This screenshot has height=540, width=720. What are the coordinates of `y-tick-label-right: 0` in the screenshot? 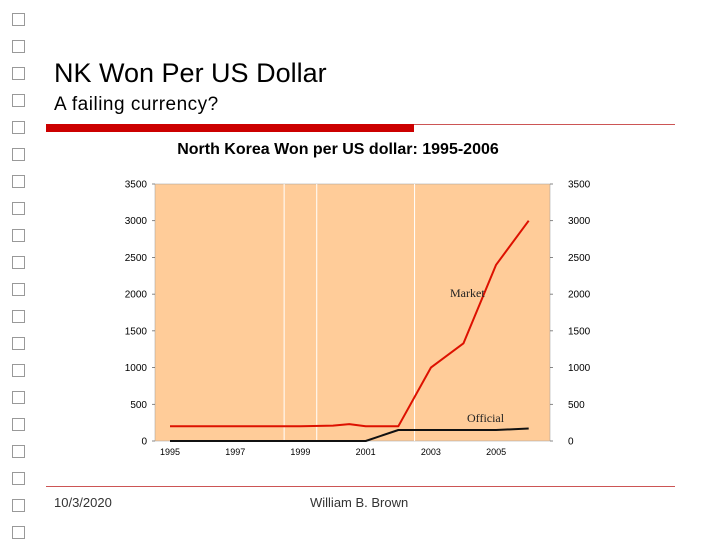 It's located at (571, 442).